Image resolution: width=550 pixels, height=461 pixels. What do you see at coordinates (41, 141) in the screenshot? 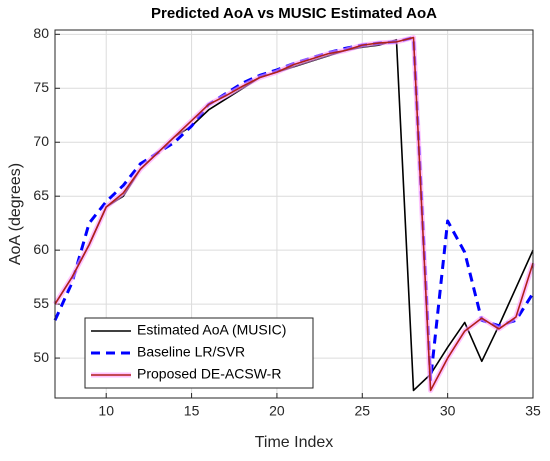
I see `y-tick-label: 70` at bounding box center [41, 141].